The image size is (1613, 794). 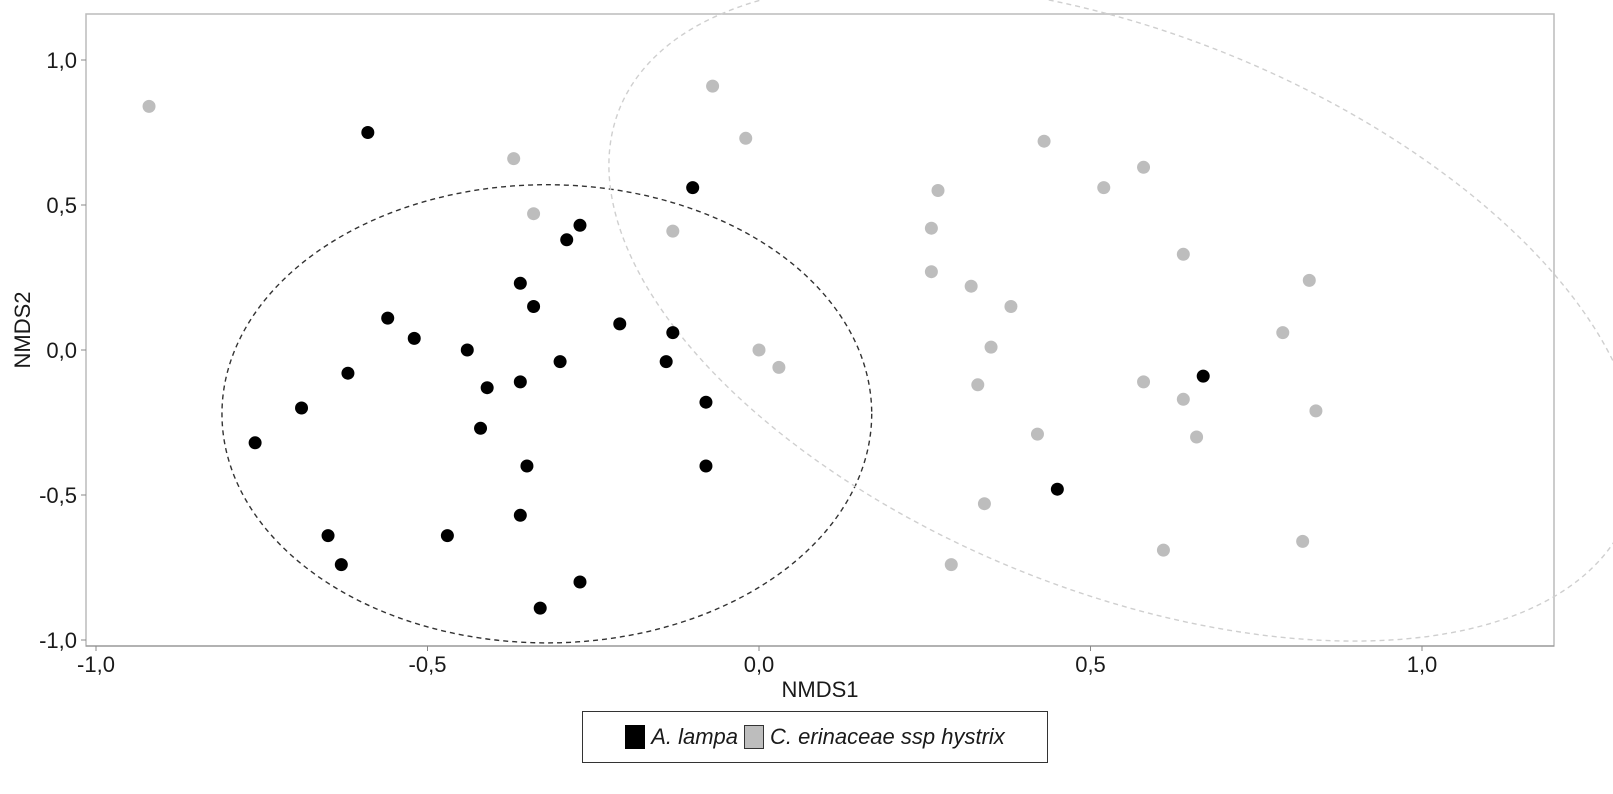 I want to click on legend-label-a-lampa: A. lampa, so click(x=695, y=736).